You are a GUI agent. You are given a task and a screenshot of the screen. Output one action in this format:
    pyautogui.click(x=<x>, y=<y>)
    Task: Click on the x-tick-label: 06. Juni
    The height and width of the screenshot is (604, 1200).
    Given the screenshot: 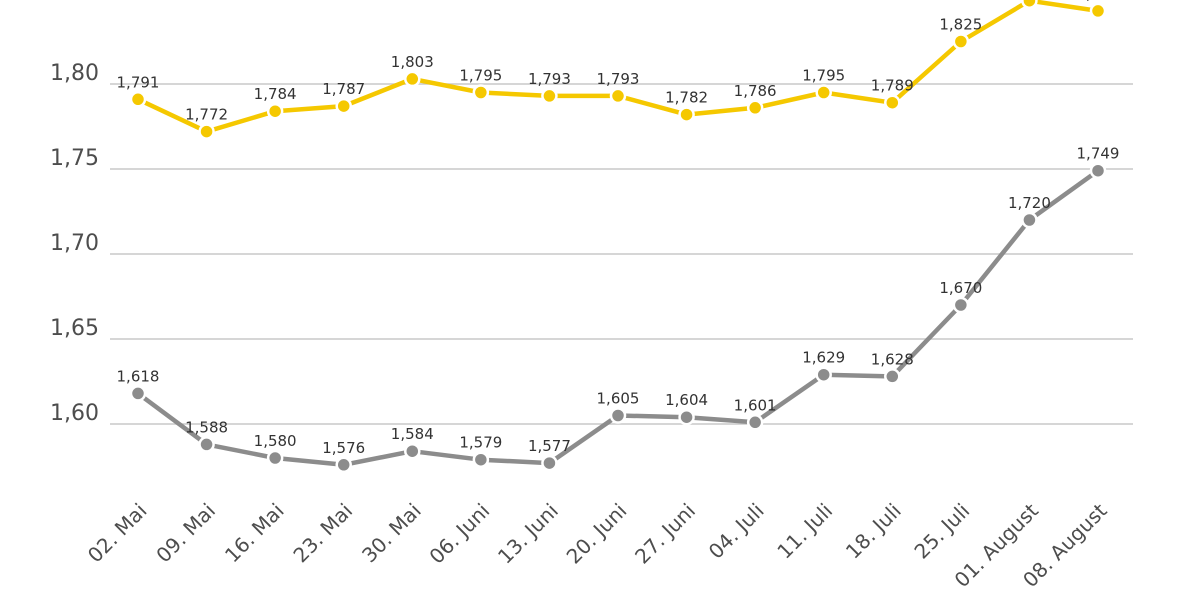 What is the action you would take?
    pyautogui.click(x=459, y=534)
    